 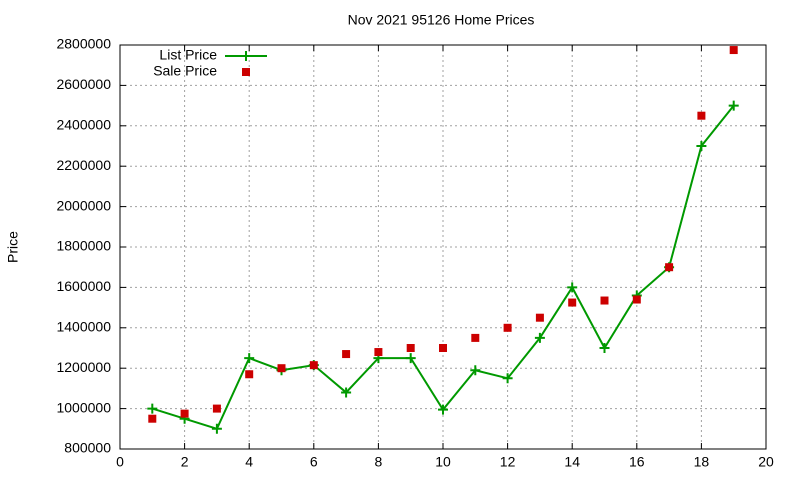 What do you see at coordinates (83, 407) in the screenshot?
I see `y-tick-label: 1000000` at bounding box center [83, 407].